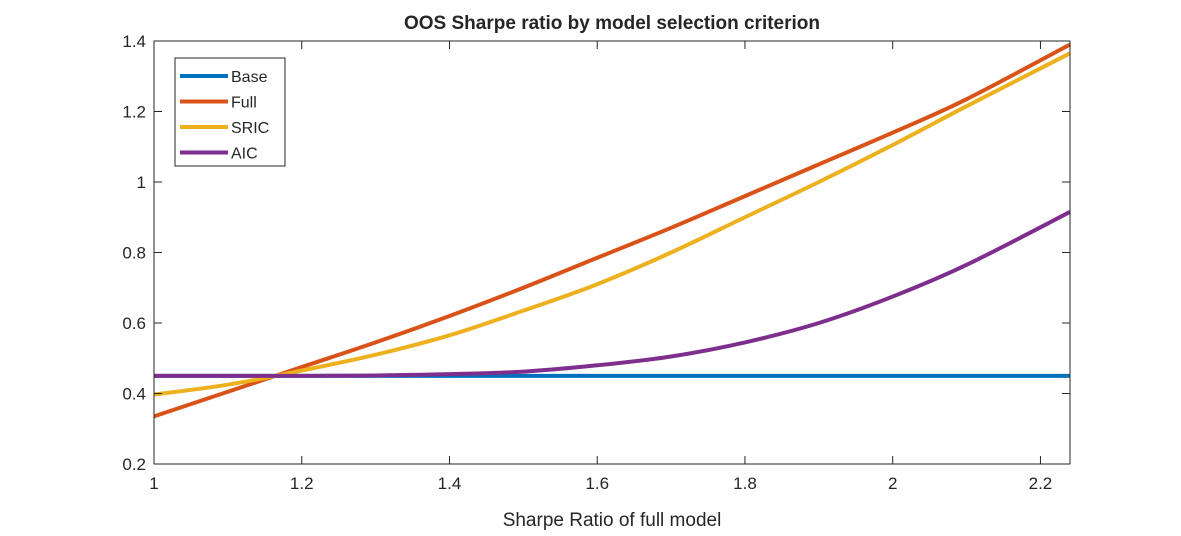 This screenshot has height=536, width=1181. I want to click on x-tick-label: 2.2, so click(1041, 483).